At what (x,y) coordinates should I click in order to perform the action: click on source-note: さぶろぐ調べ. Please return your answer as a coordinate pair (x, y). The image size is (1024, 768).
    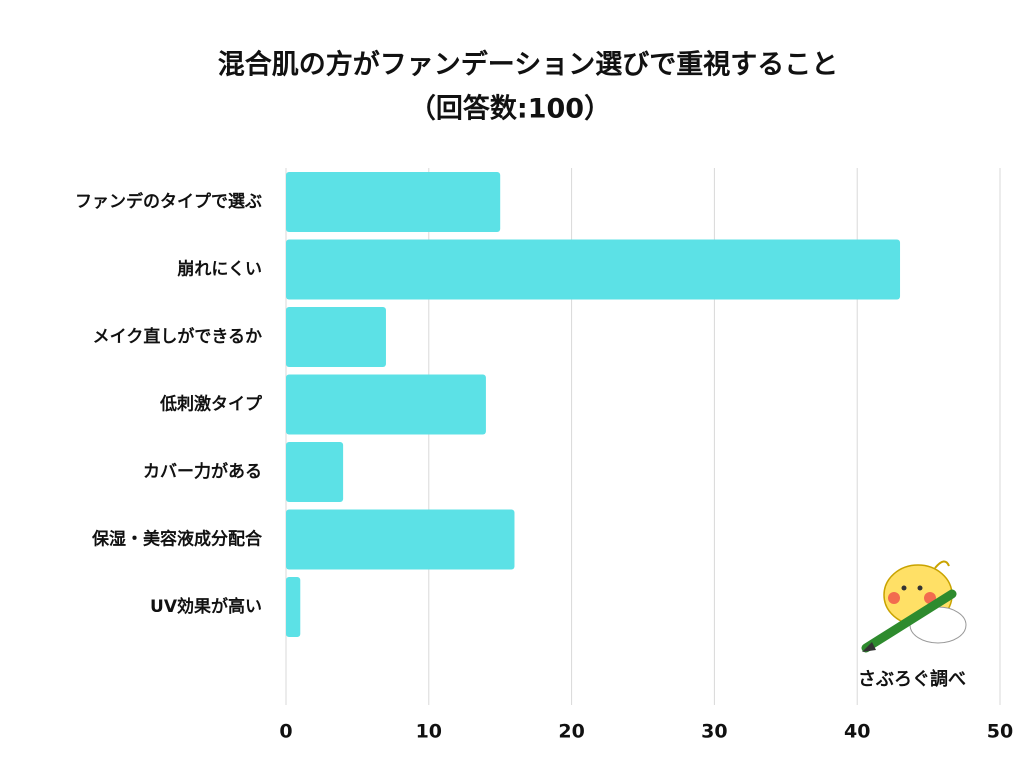
    Looking at the image, I should click on (912, 679).